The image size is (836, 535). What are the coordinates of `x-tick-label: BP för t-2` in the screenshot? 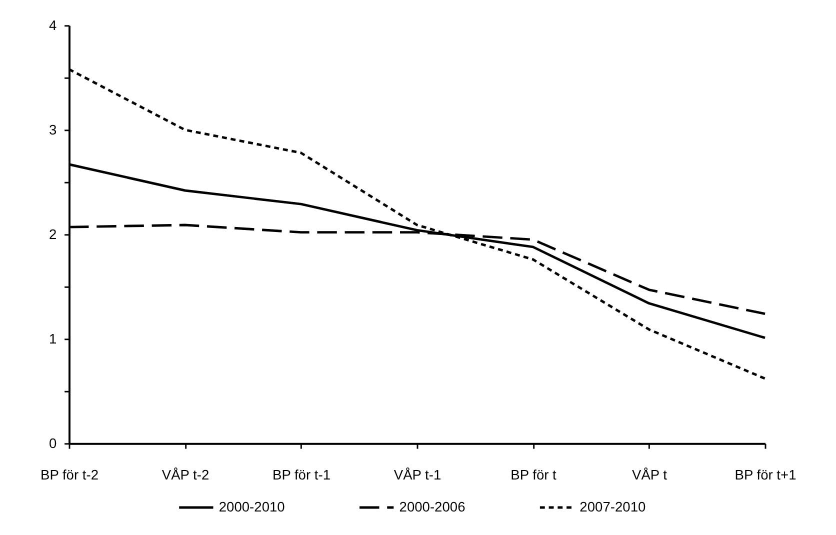 It's located at (69, 474).